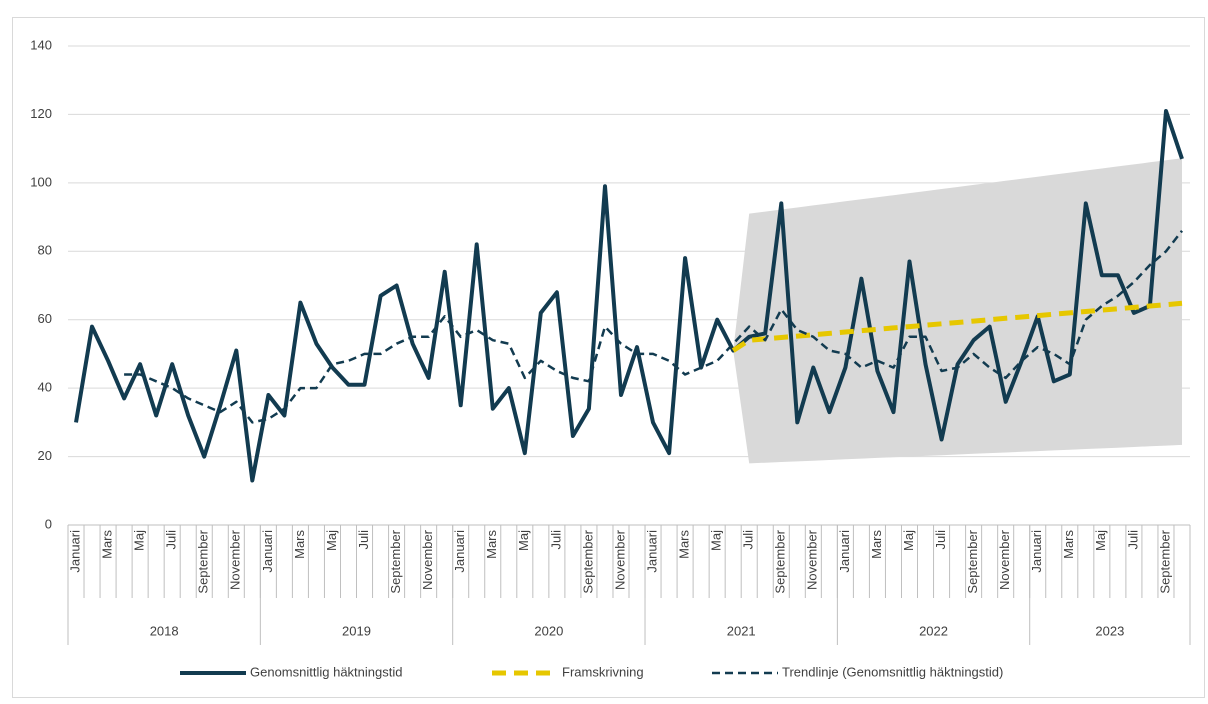 This screenshot has width=1208, height=704. What do you see at coordinates (957, 326) in the screenshot?
I see `series-line` at bounding box center [957, 326].